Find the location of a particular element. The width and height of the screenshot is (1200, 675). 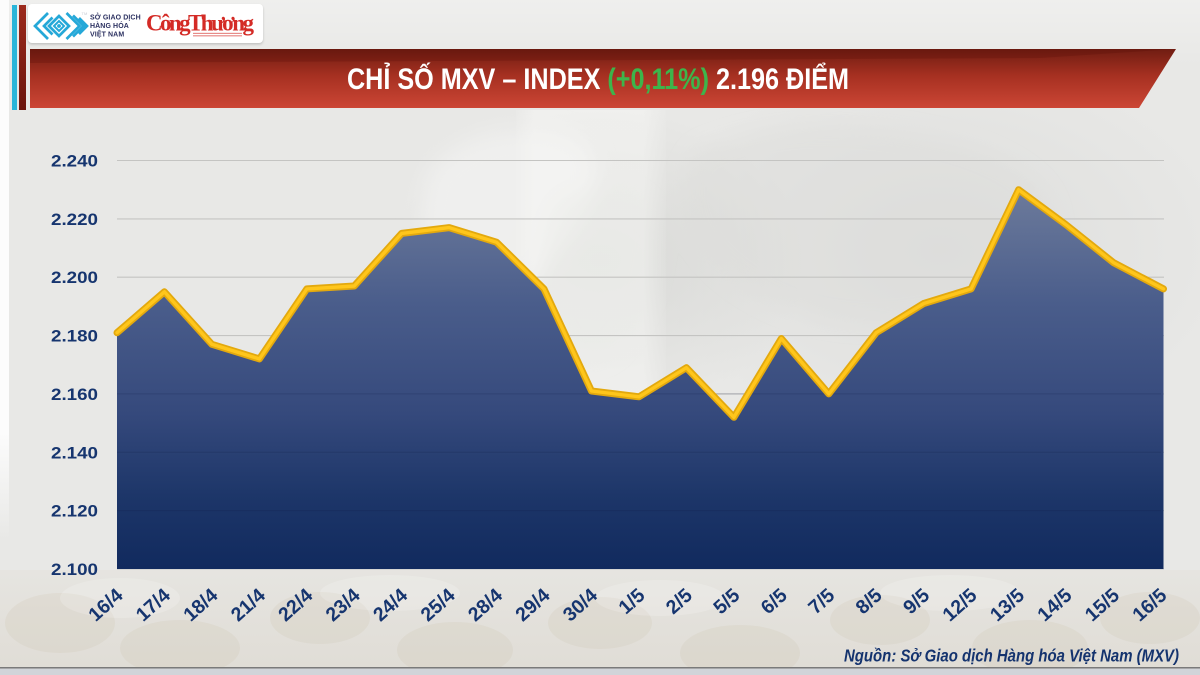

svg-text: 2.240 is located at coordinates (74, 161).